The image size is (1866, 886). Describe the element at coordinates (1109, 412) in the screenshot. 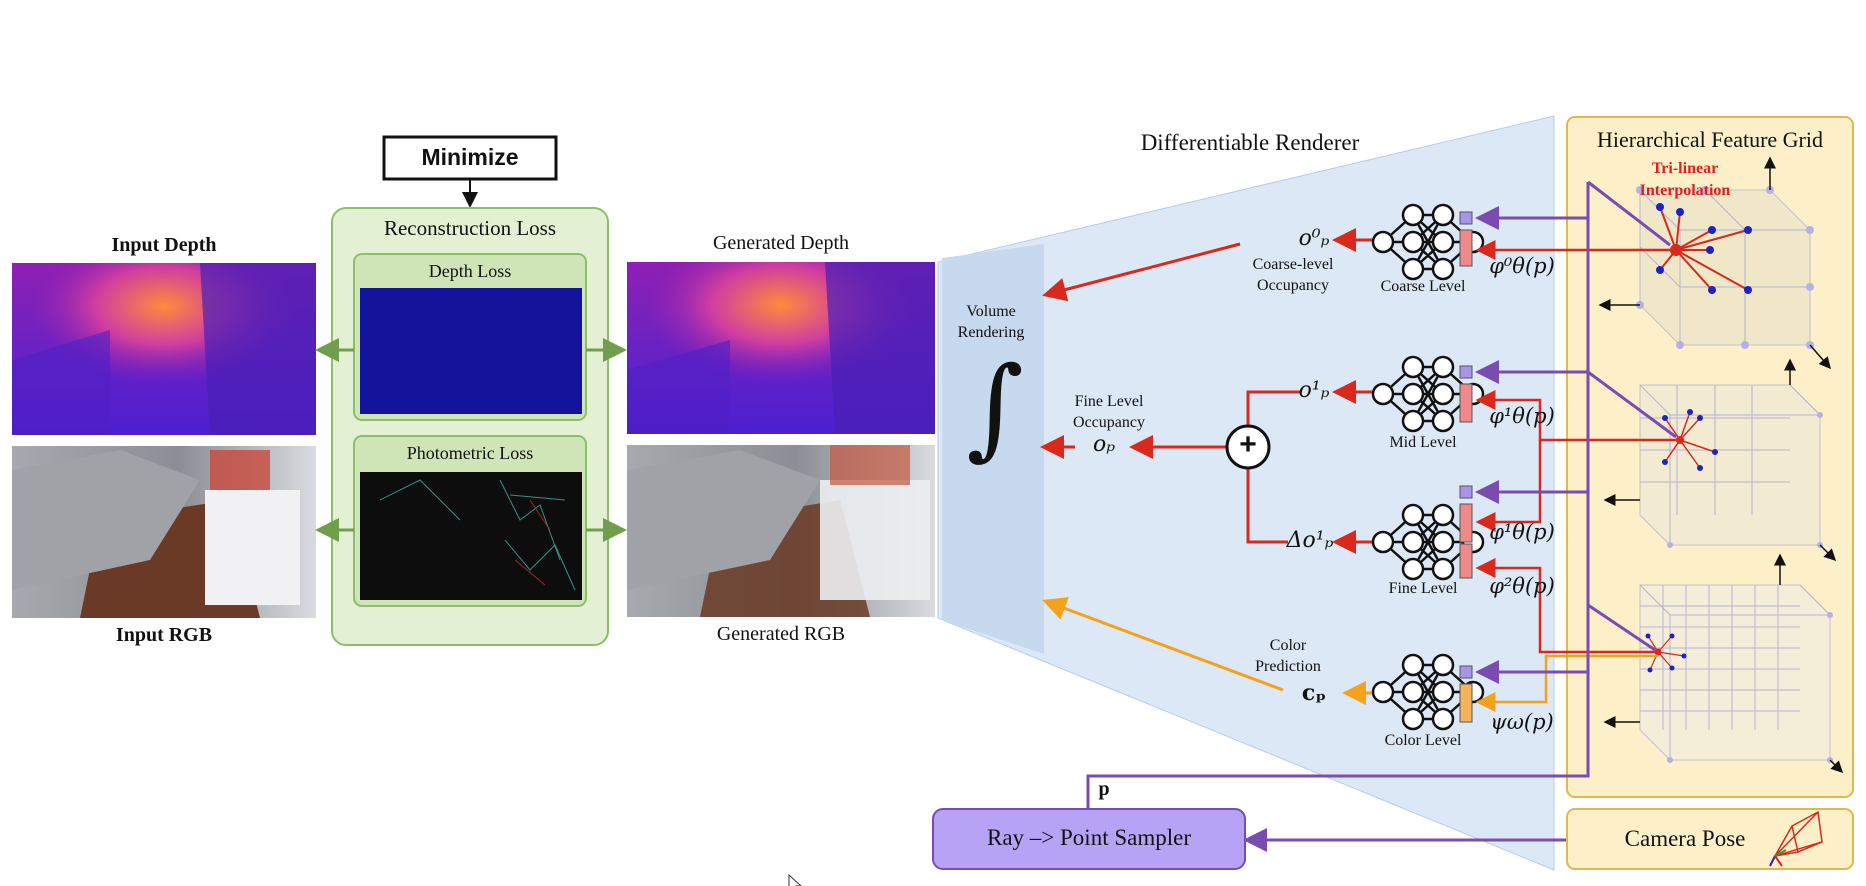

I see `fine-occupancy-label: Fine Level Occupancy` at that location.